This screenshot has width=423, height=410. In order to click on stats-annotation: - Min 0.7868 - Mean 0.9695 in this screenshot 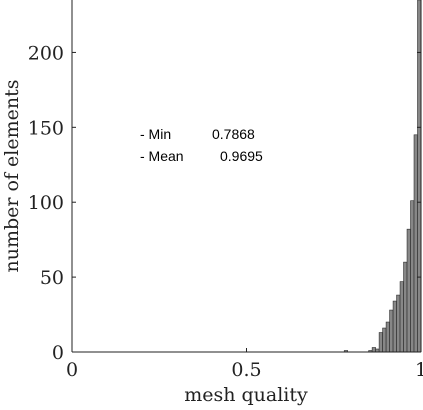, I will do `click(201, 145)`.